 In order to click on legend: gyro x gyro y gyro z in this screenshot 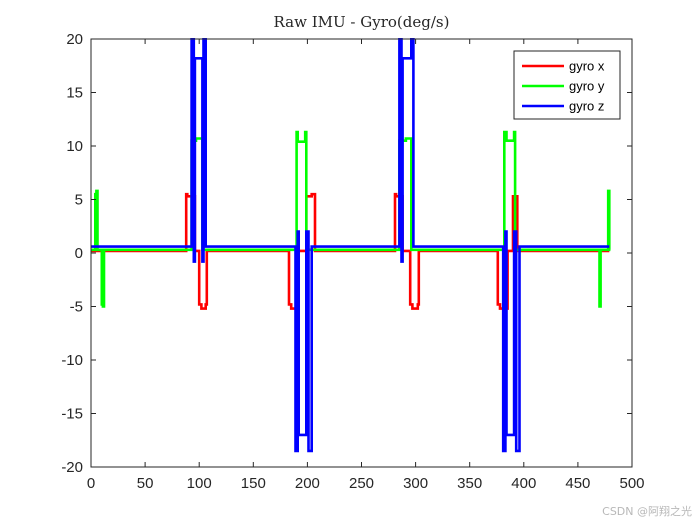, I will do `click(567, 85)`.